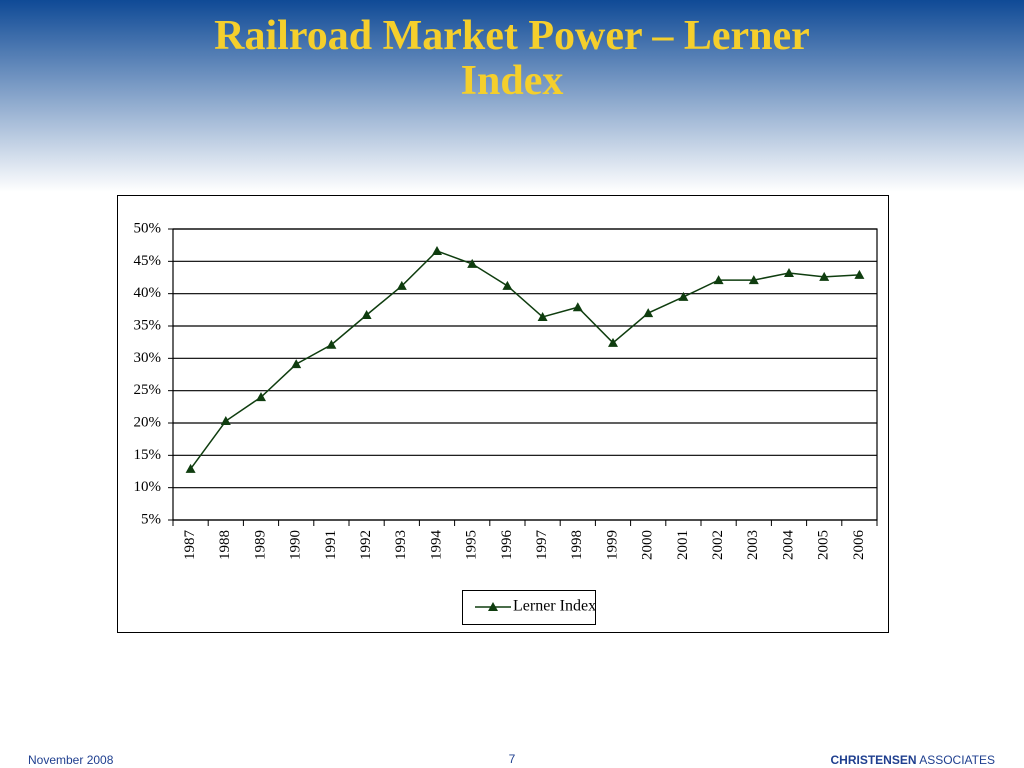  I want to click on x-tick-label: 1993, so click(401, 545).